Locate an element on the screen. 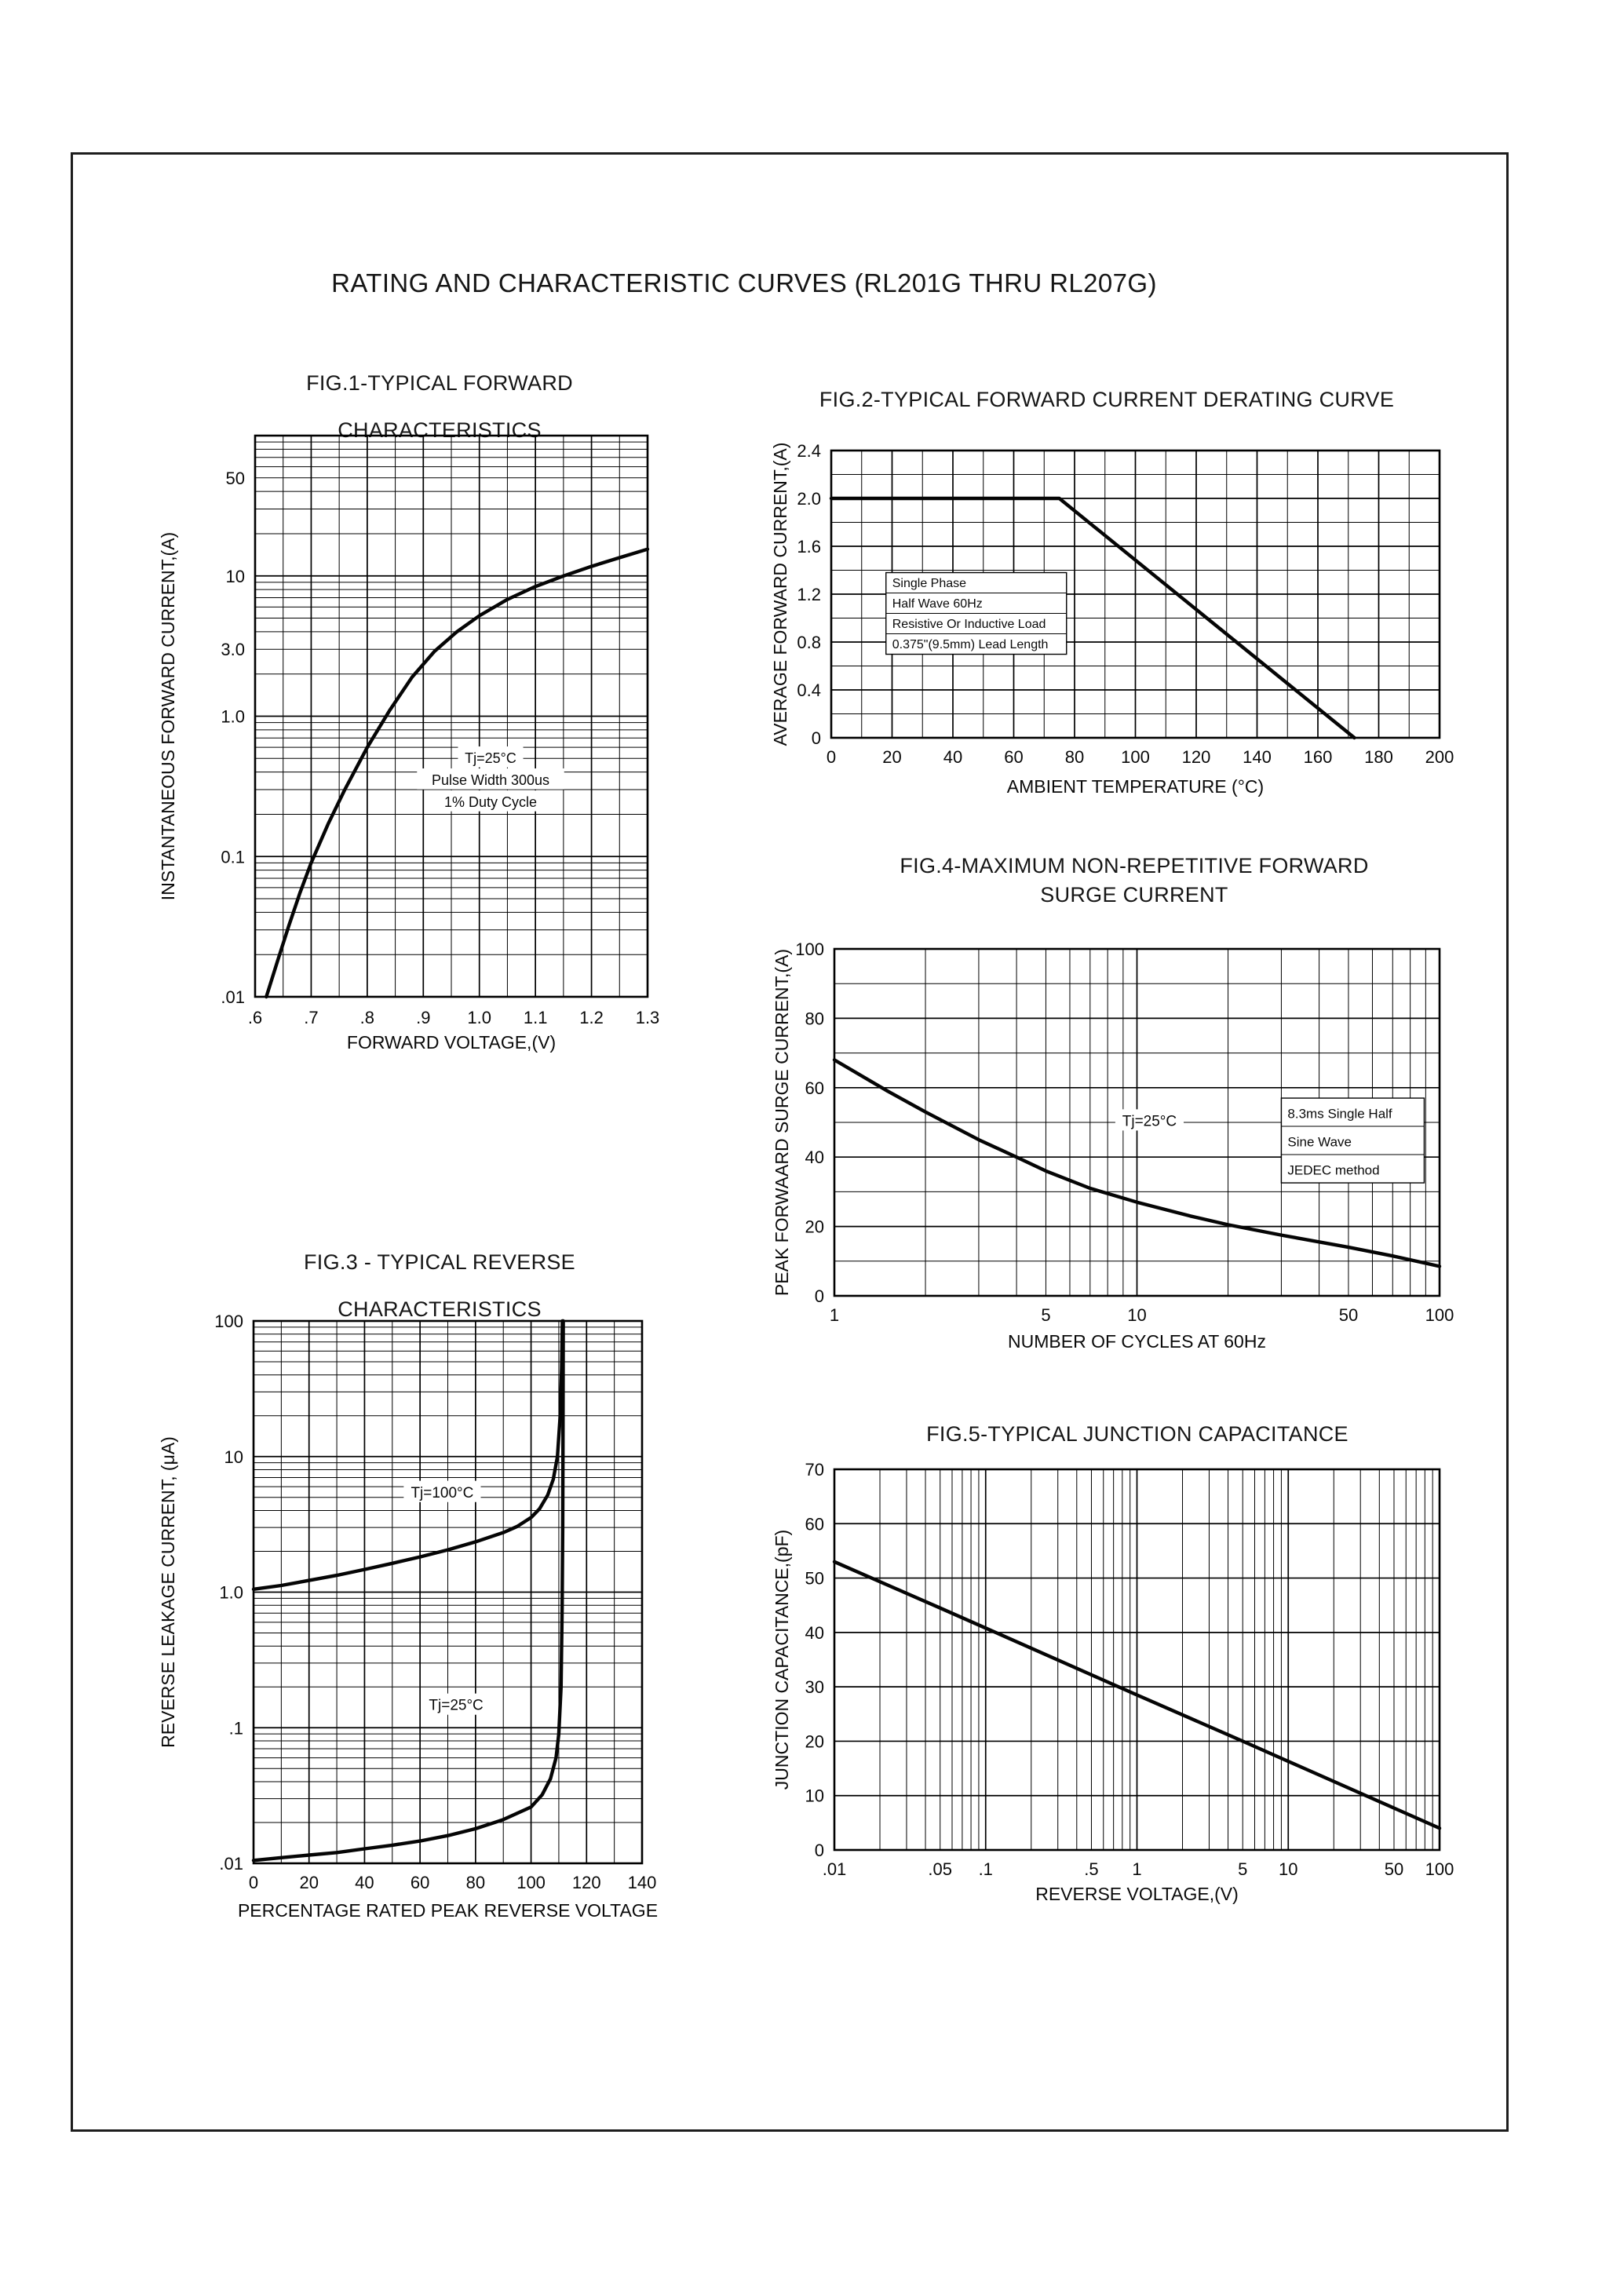  annotation-text: 1% Duty Cycle is located at coordinates (491, 802).